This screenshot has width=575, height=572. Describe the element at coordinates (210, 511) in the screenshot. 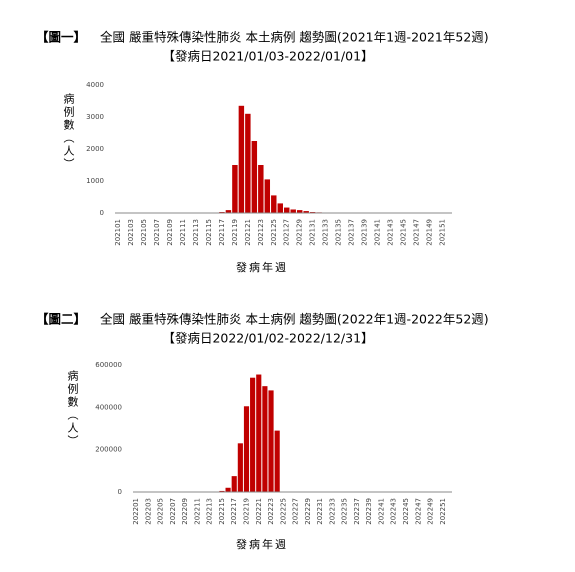

I see `x-tick-label: 202213` at that location.